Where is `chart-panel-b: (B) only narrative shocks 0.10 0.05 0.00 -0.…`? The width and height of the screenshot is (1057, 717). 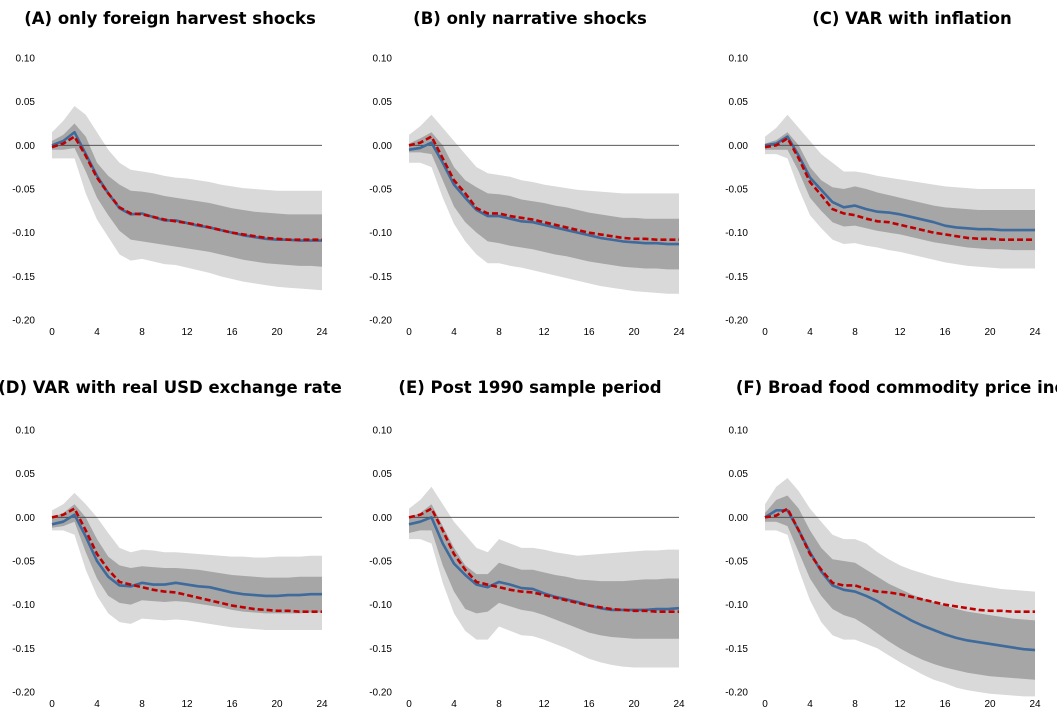
chart-panel-b: (B) only narrative shocks 0.10 0.05 0.00 -0.… is located at coordinates (527, 173).